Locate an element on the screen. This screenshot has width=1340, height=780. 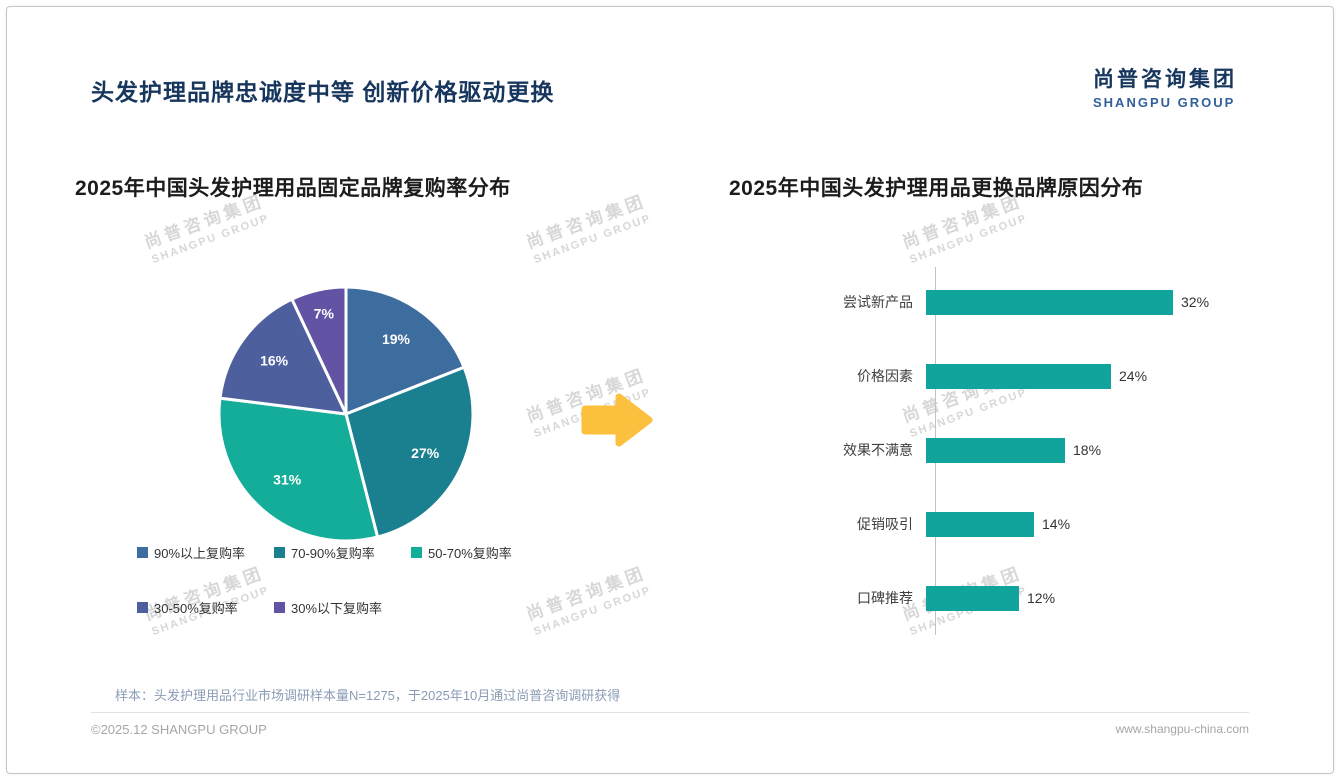
bar-row: 价格因素 24% is located at coordinates (1004, 376).